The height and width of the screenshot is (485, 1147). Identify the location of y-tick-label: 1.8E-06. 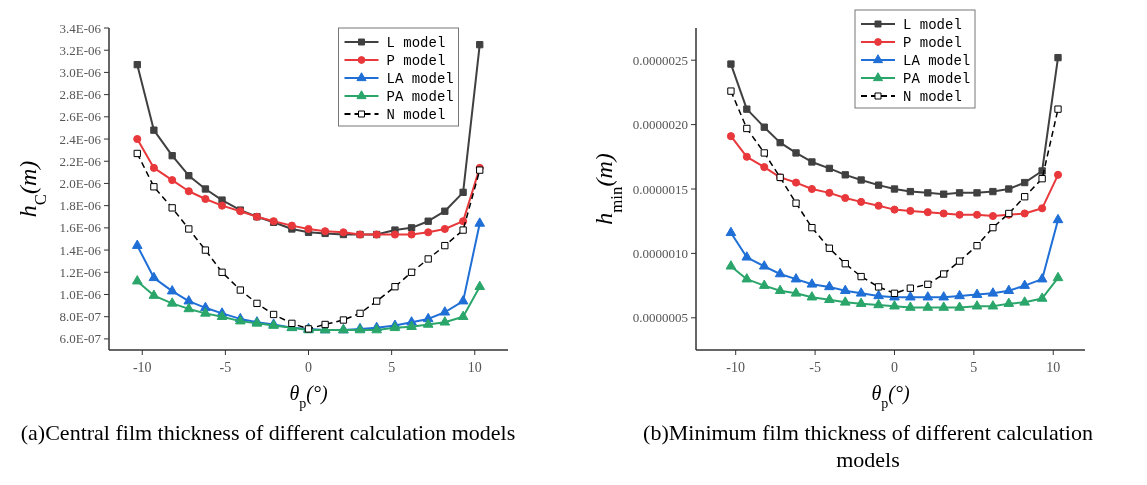
(80, 206).